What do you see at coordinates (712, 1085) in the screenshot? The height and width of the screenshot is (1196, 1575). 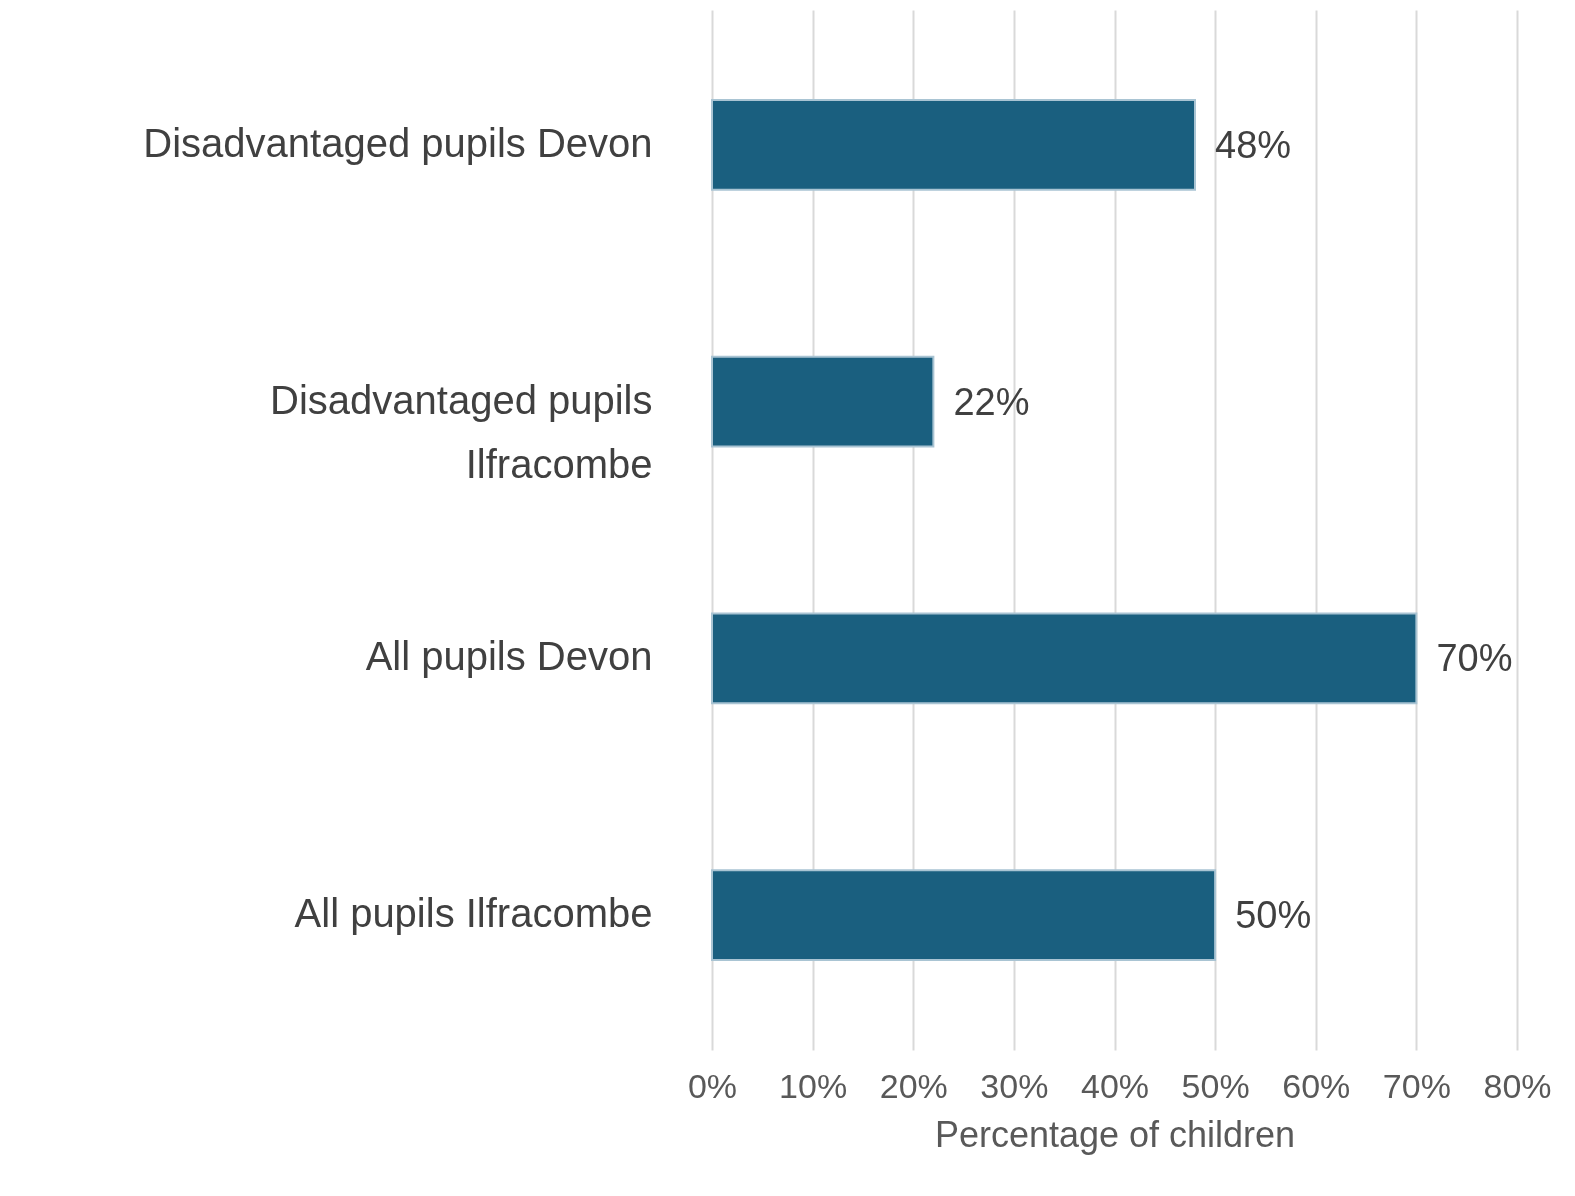 I see `x-tick-label: 0%` at bounding box center [712, 1085].